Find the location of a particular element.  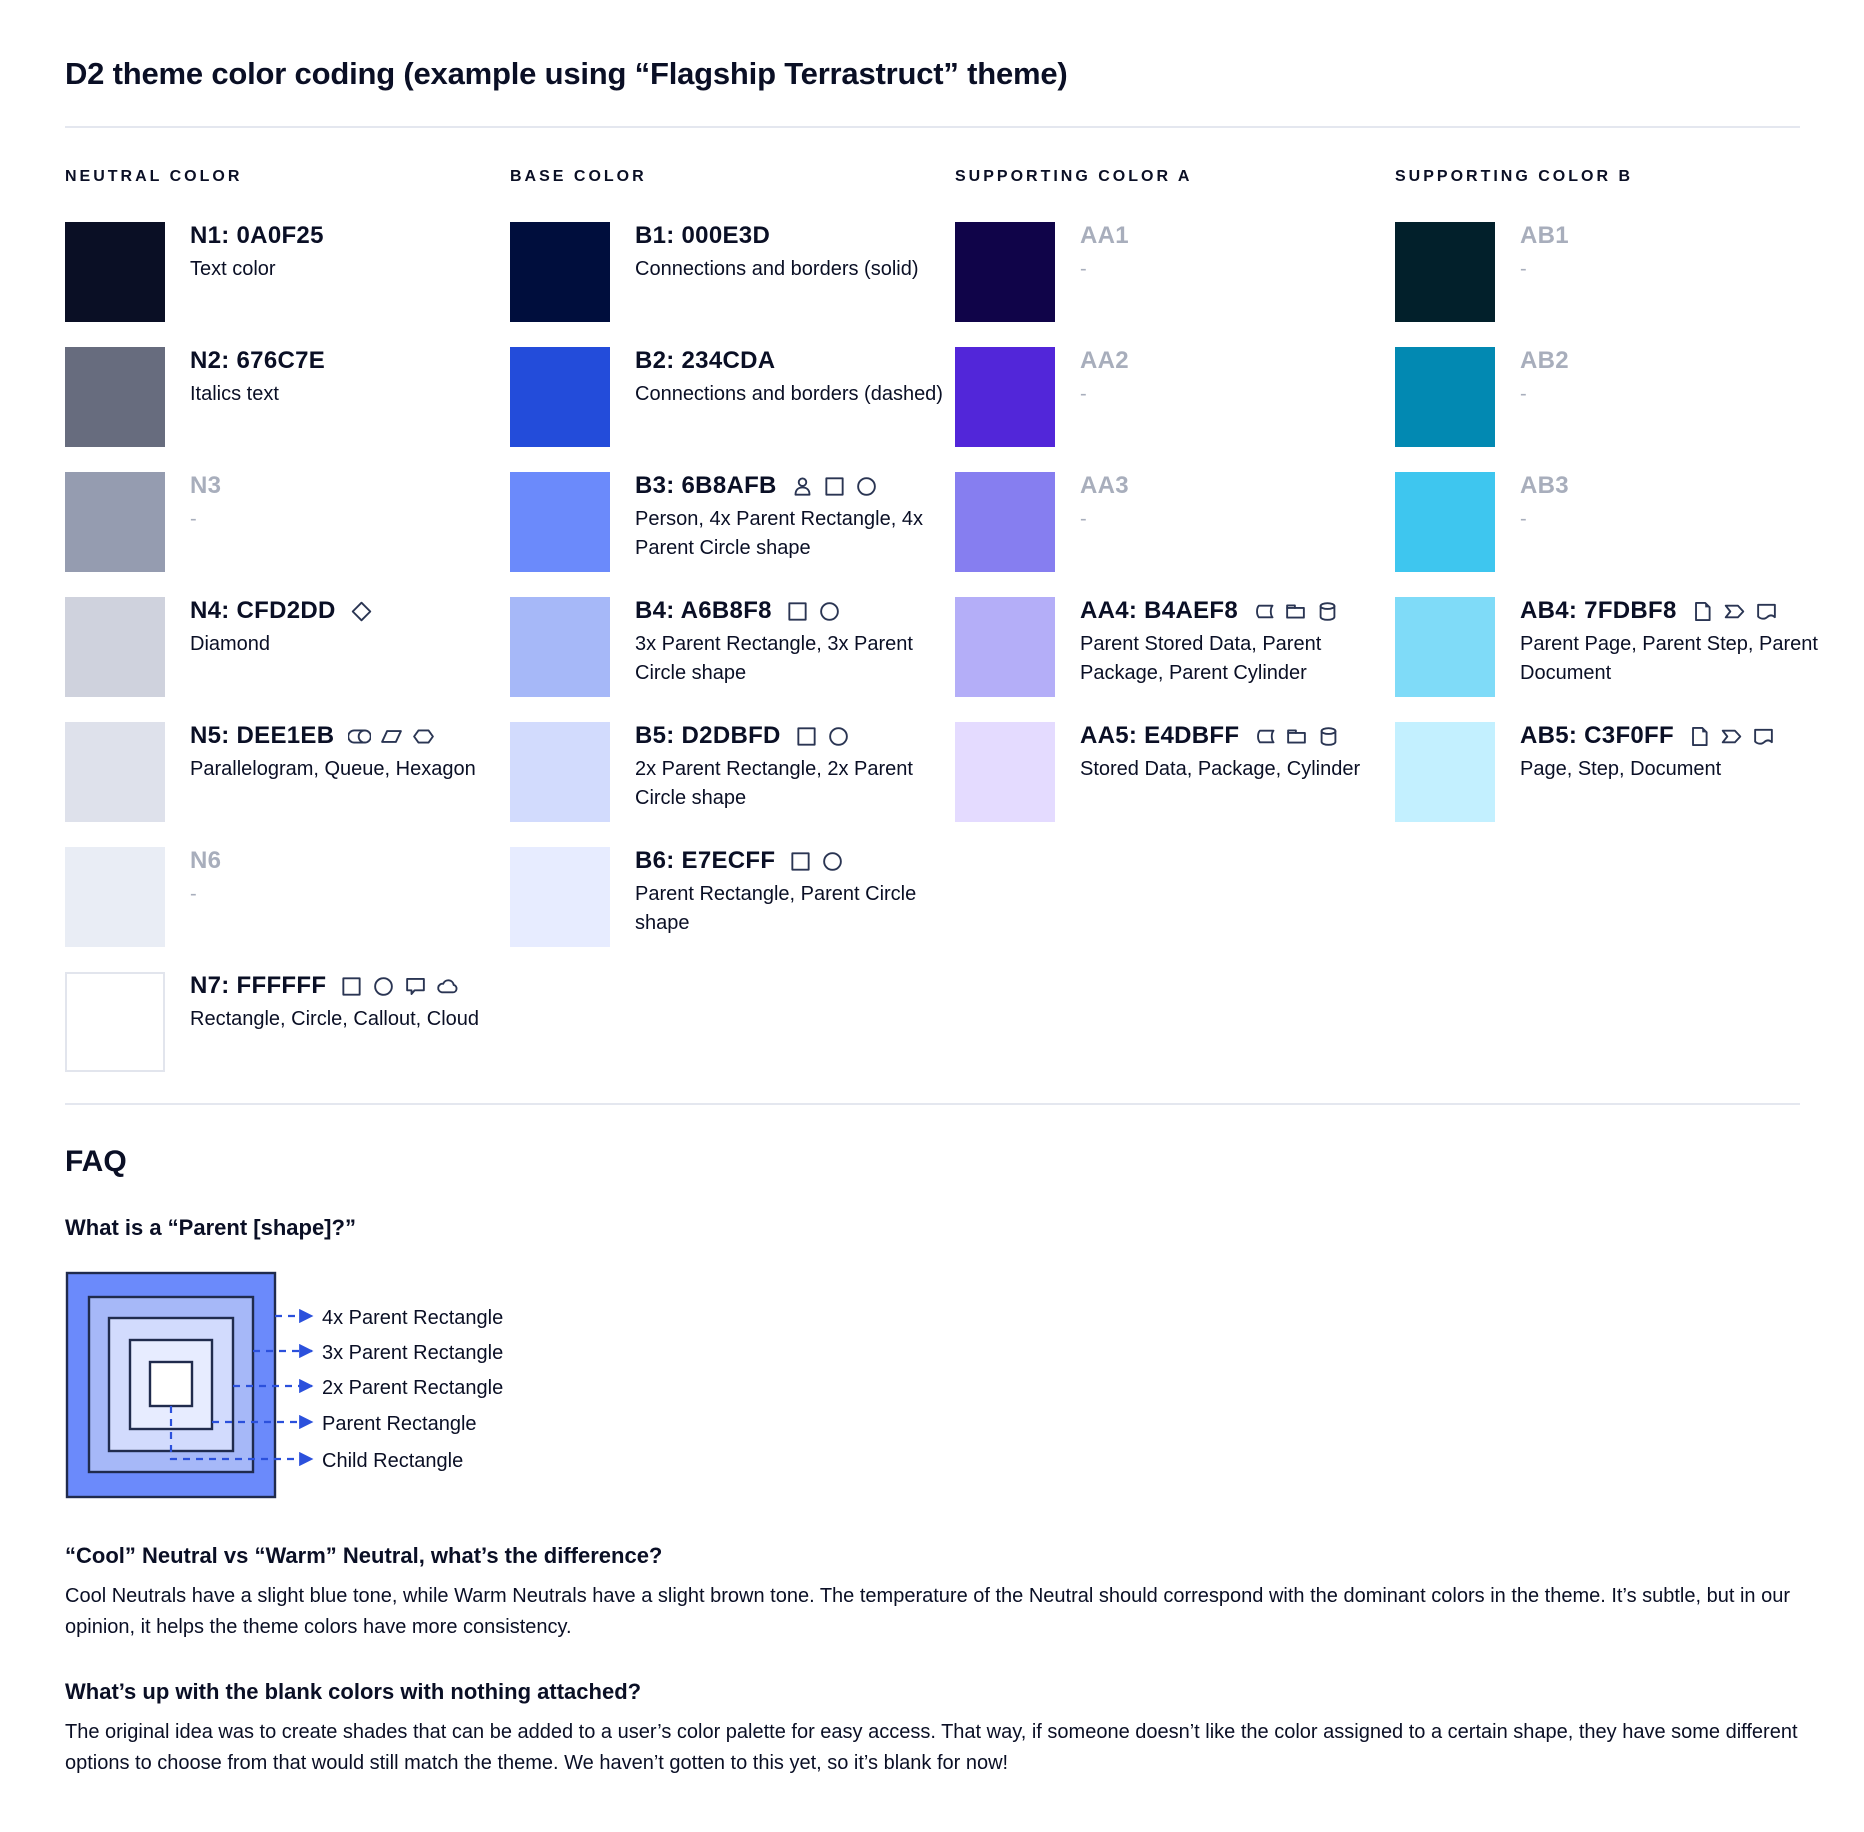

color-swatch-b6 is located at coordinates (560, 897).